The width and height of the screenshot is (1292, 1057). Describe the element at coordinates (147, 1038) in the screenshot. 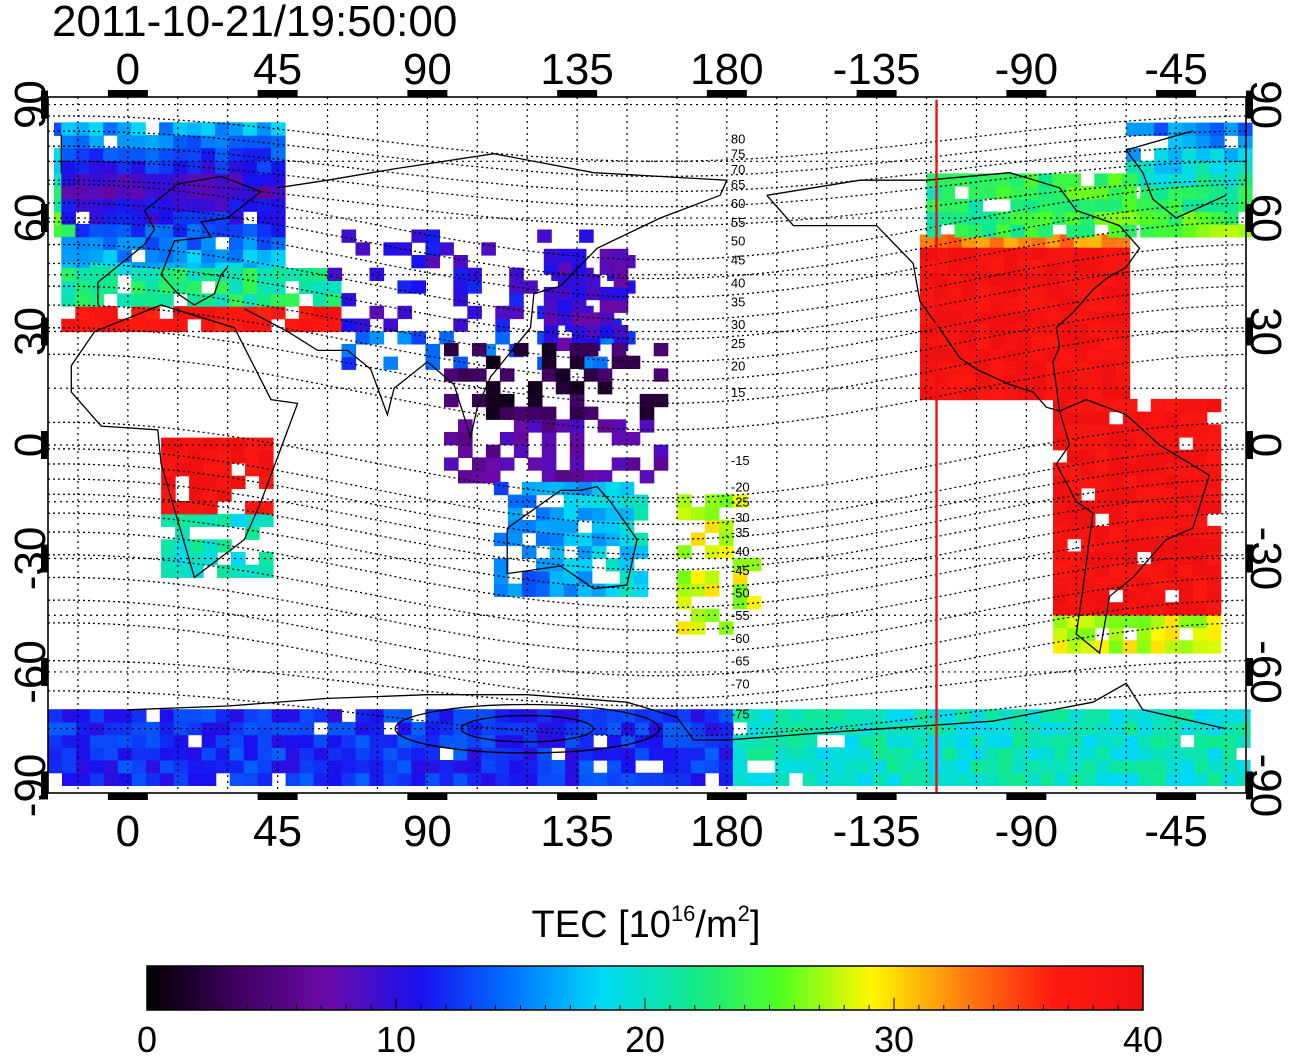

I see `colorbar-tick-label: 0` at that location.